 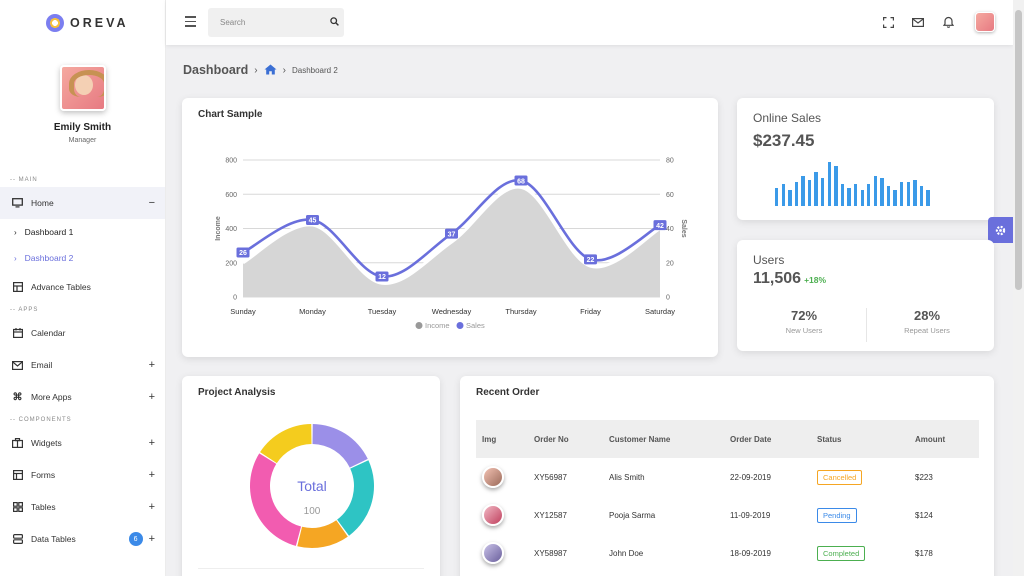 I want to click on y2-tick-label: 80, so click(x=670, y=161).